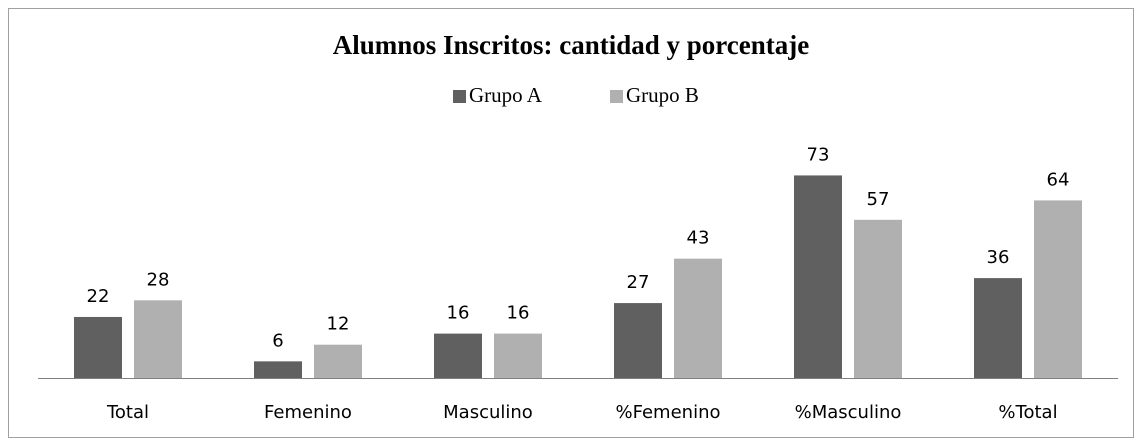 The image size is (1142, 446). Describe the element at coordinates (277, 340) in the screenshot. I see `data-label: 6` at that location.